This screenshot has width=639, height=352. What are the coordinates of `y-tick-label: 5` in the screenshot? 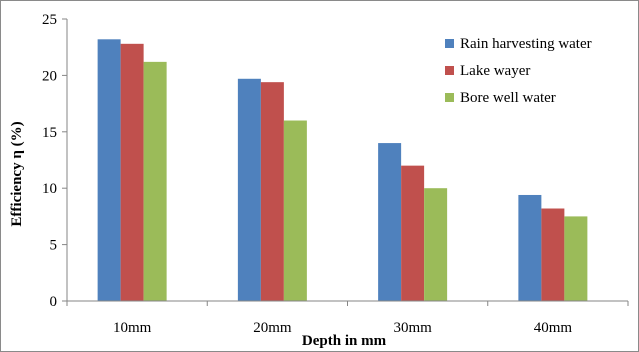 It's located at (54, 246).